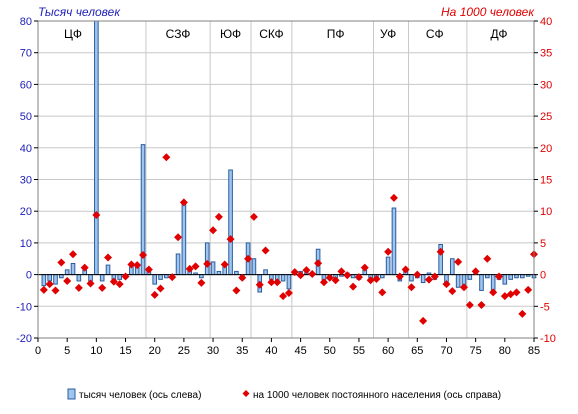  I want to click on right-tick-label: 30, so click(546, 85).